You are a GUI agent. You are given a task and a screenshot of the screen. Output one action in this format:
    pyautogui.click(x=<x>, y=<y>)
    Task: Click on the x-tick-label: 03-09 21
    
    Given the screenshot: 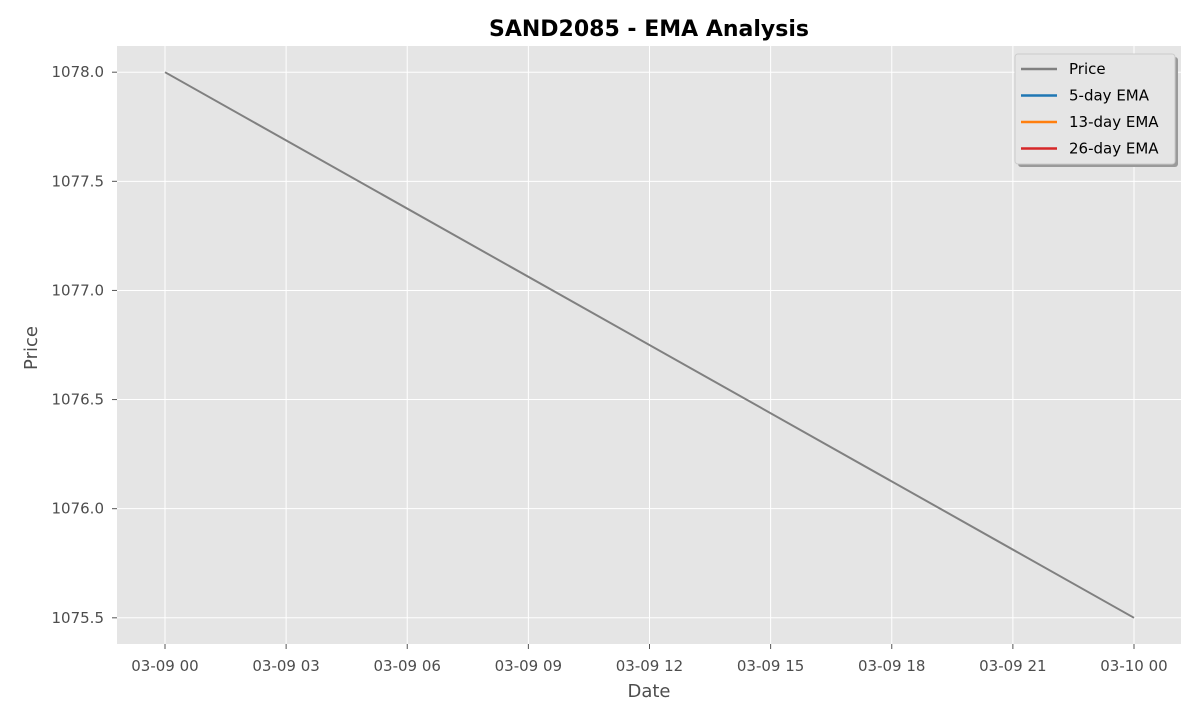 What is the action you would take?
    pyautogui.click(x=1012, y=666)
    